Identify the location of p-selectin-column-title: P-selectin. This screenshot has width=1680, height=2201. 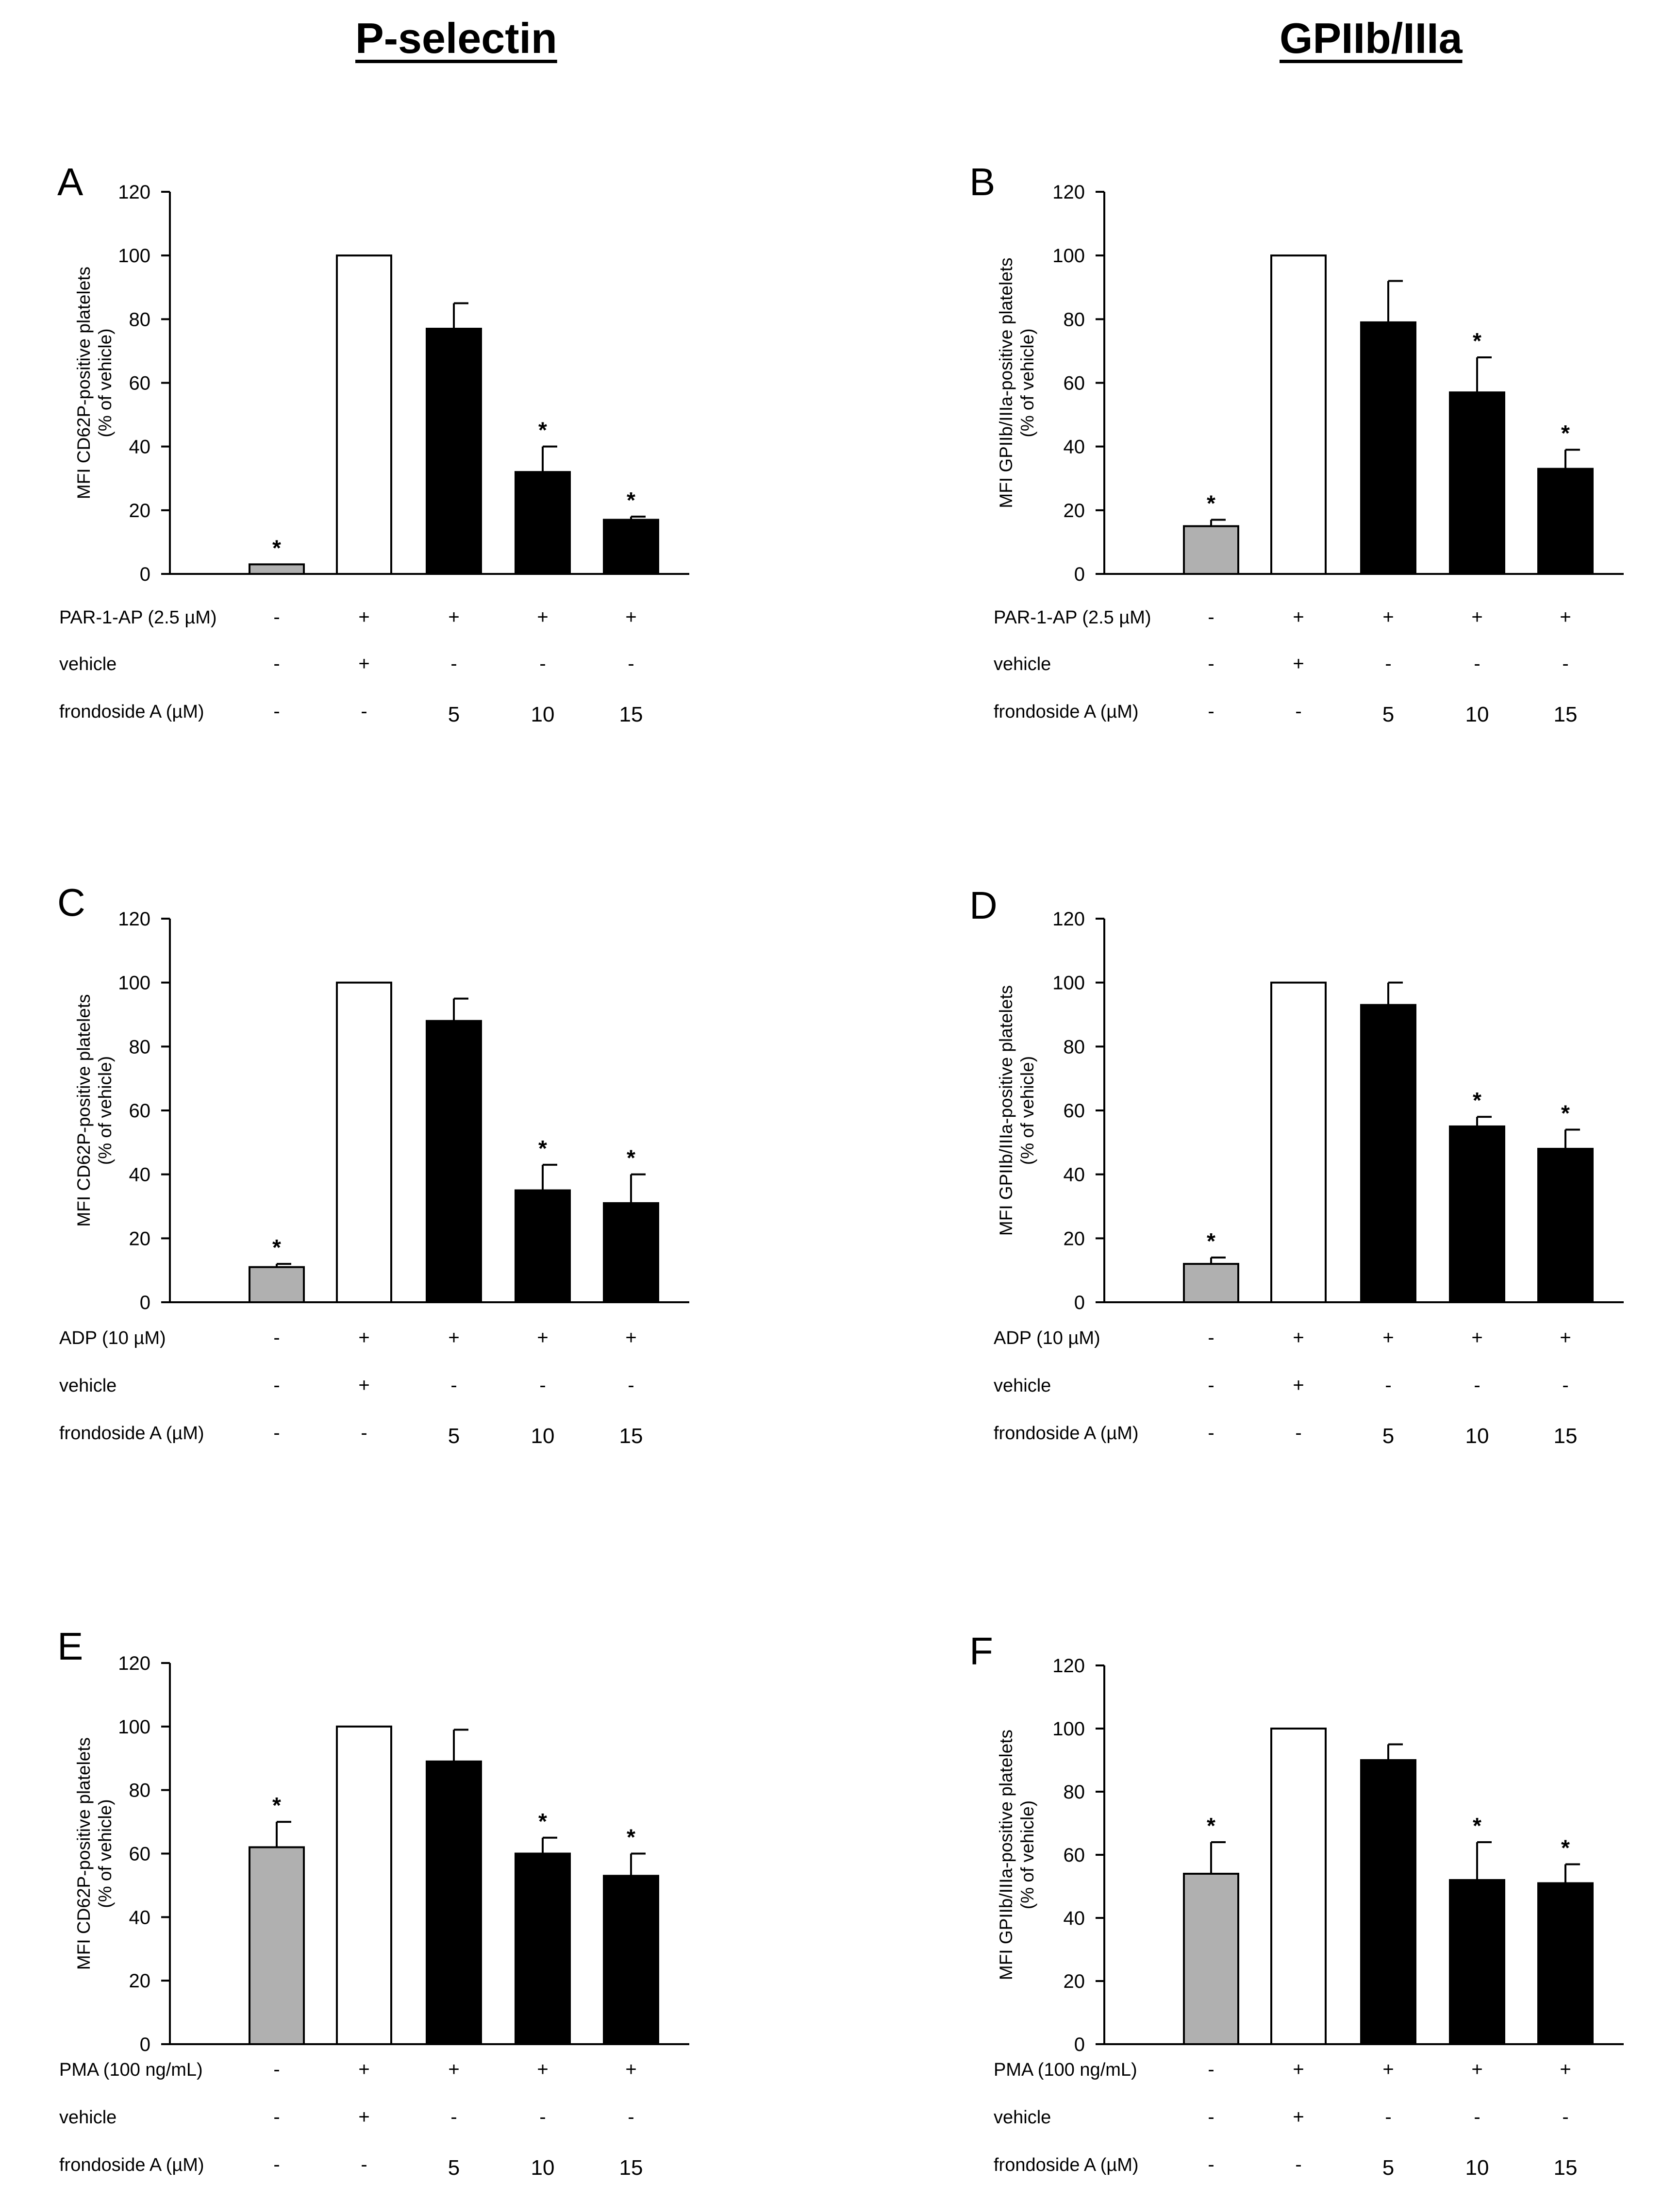
(456, 38).